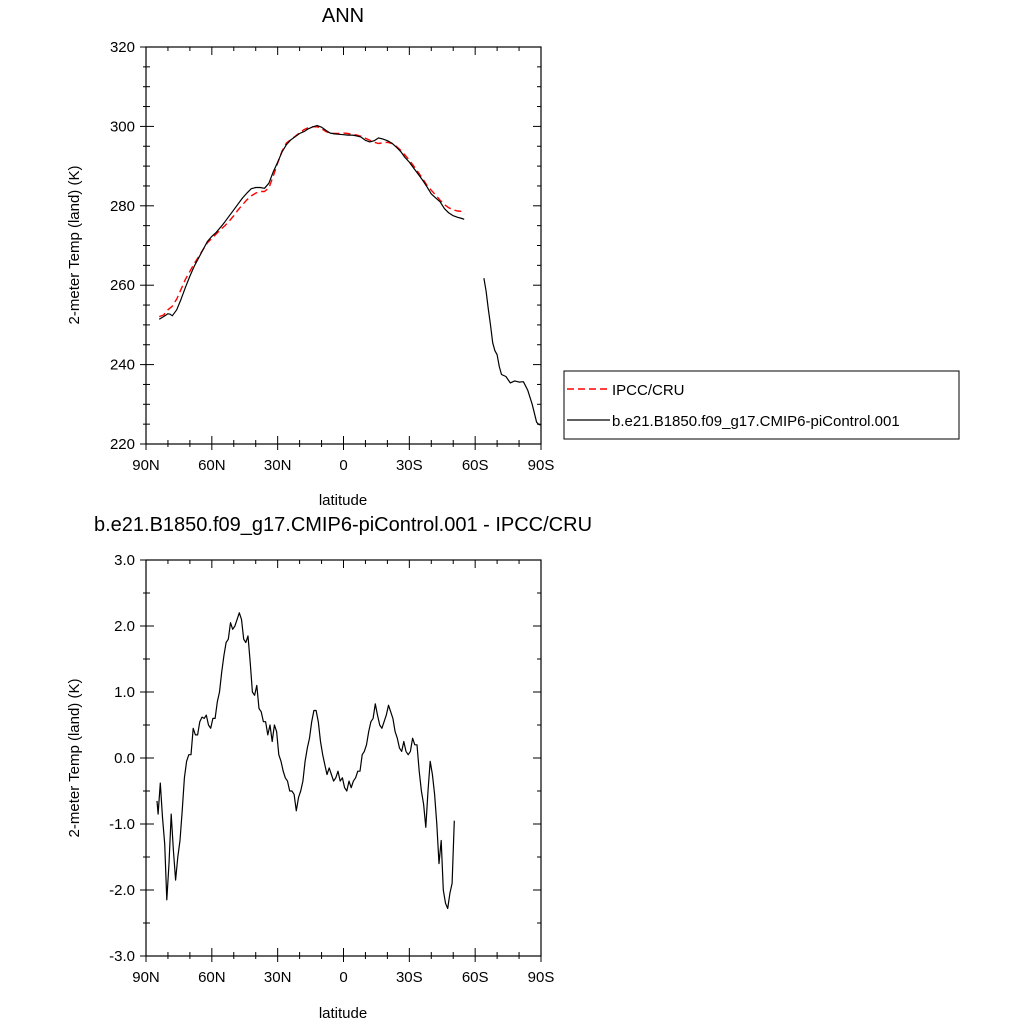 Image resolution: width=1024 pixels, height=1024 pixels. Describe the element at coordinates (278, 977) in the screenshot. I see `bottom-x-tick-label: 30N` at that location.